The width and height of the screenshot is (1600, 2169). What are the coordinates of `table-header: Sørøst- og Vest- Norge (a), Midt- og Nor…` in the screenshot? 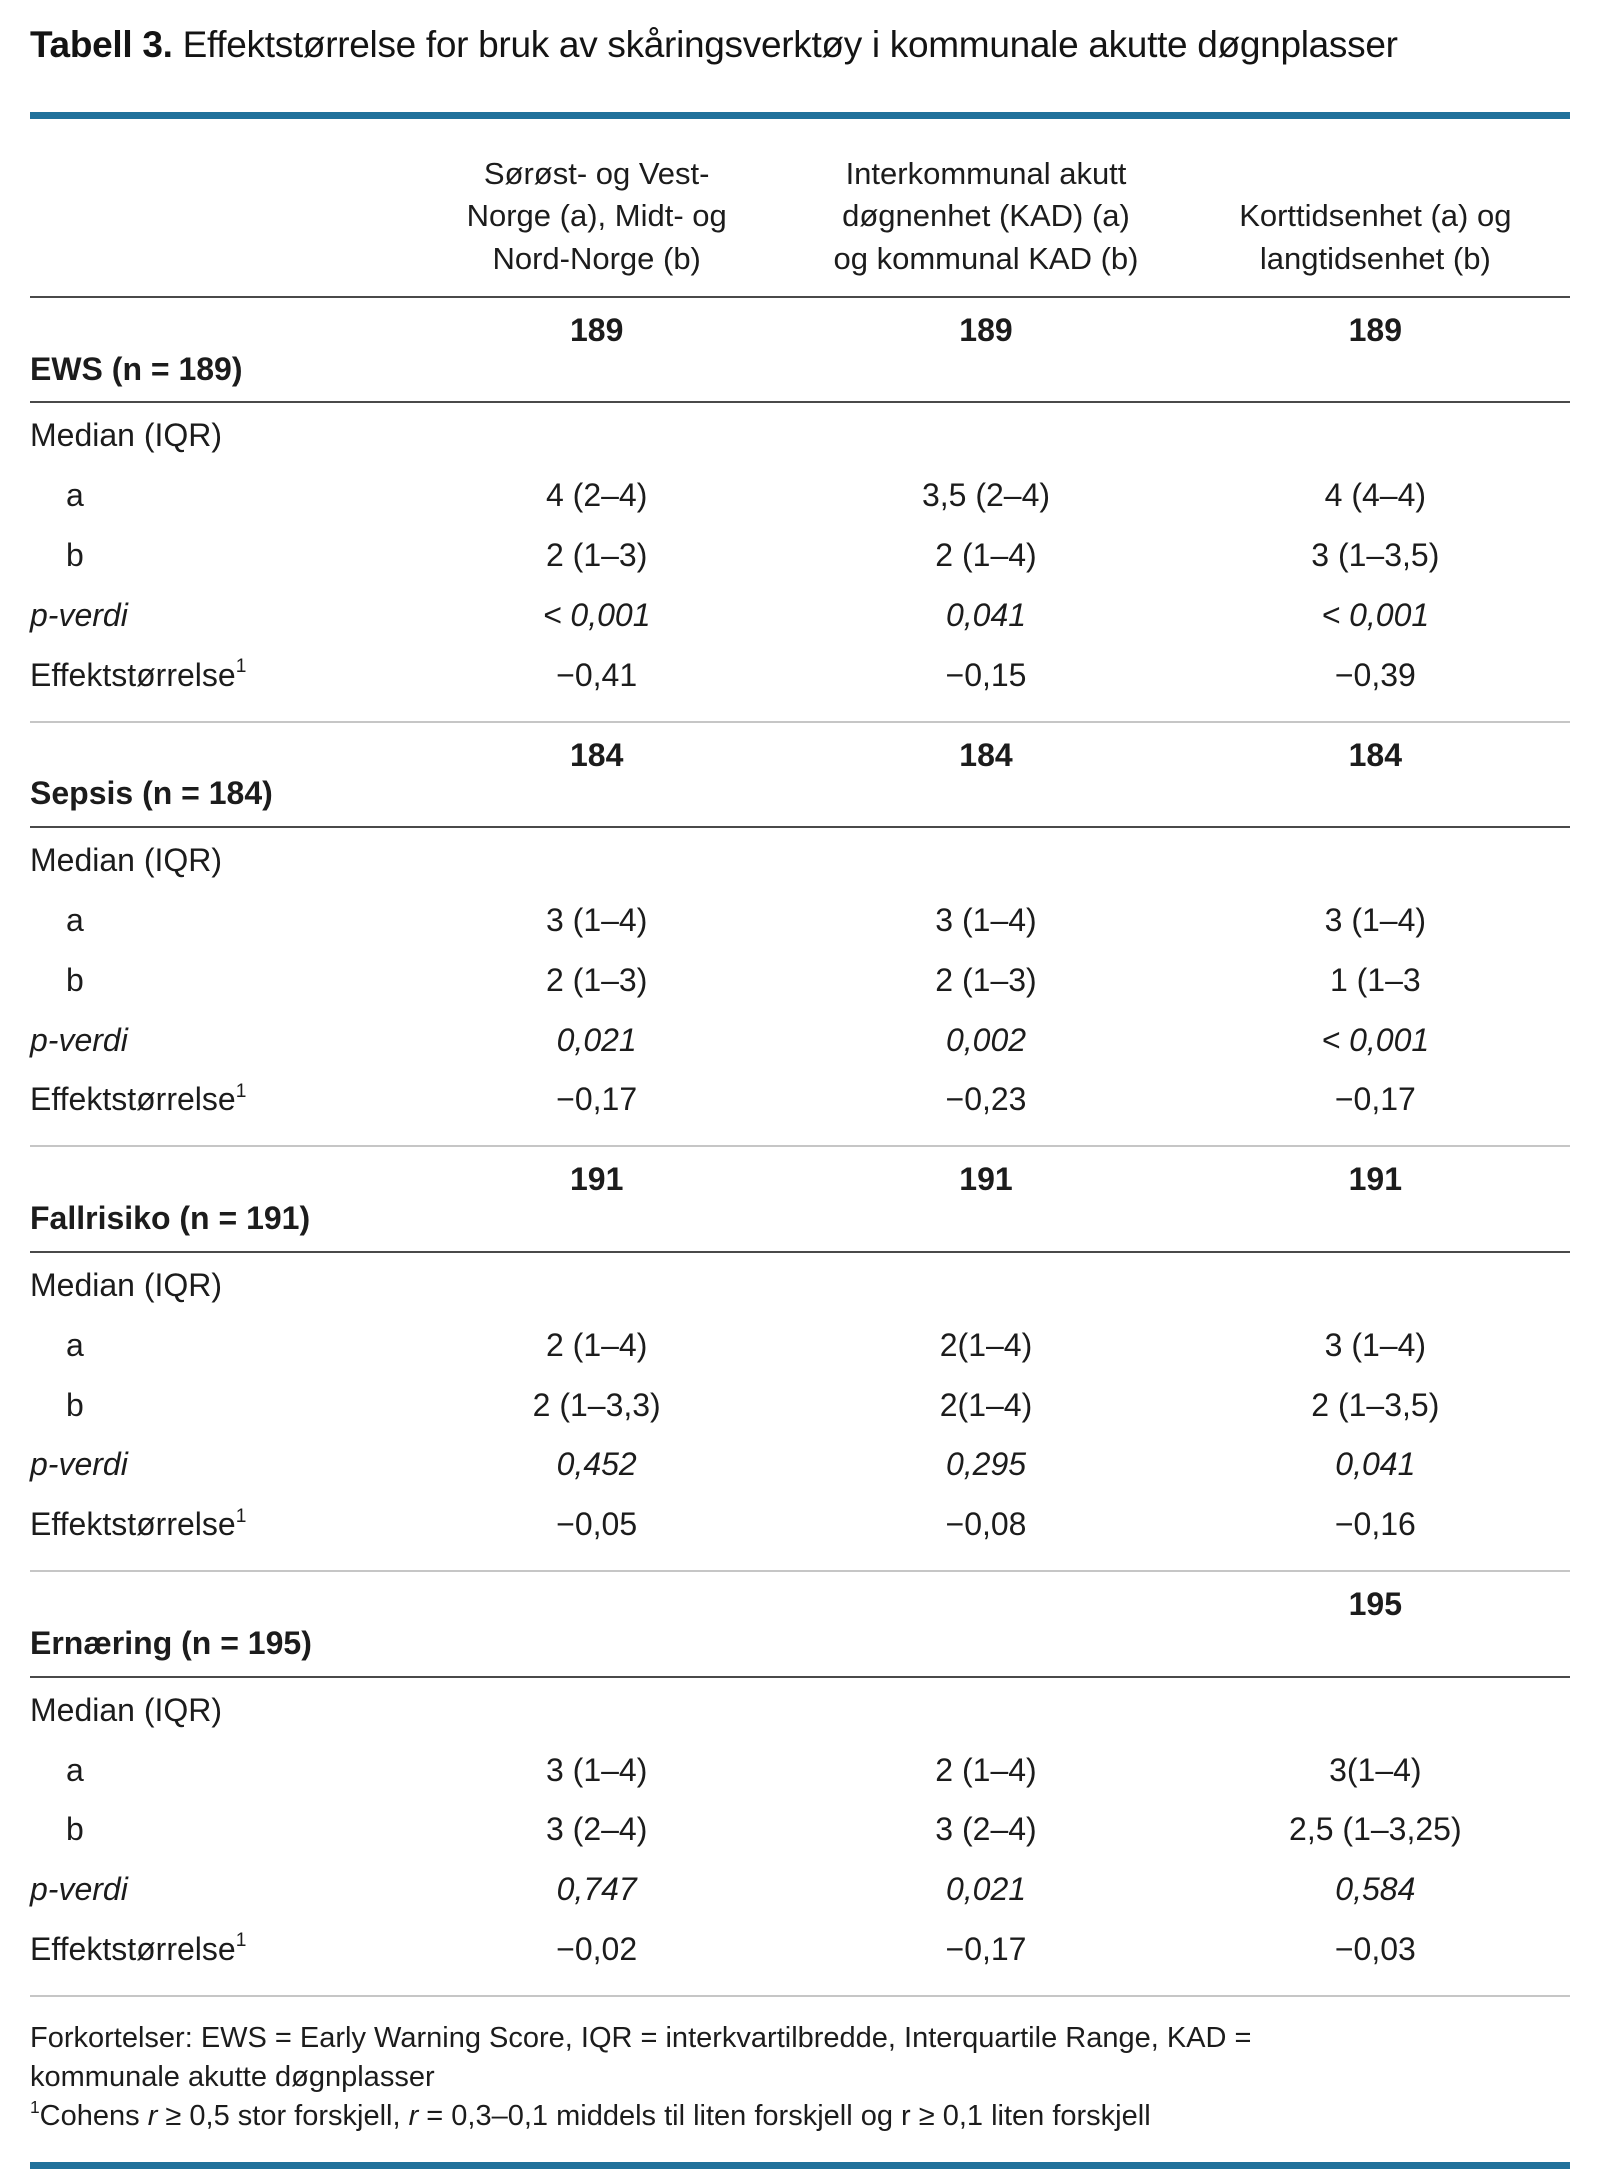 It's located at (800, 208).